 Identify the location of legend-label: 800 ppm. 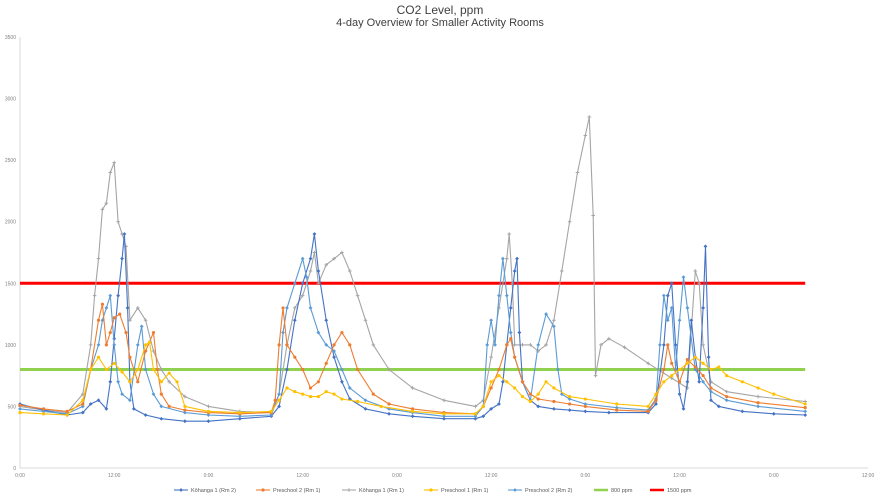
(622, 491).